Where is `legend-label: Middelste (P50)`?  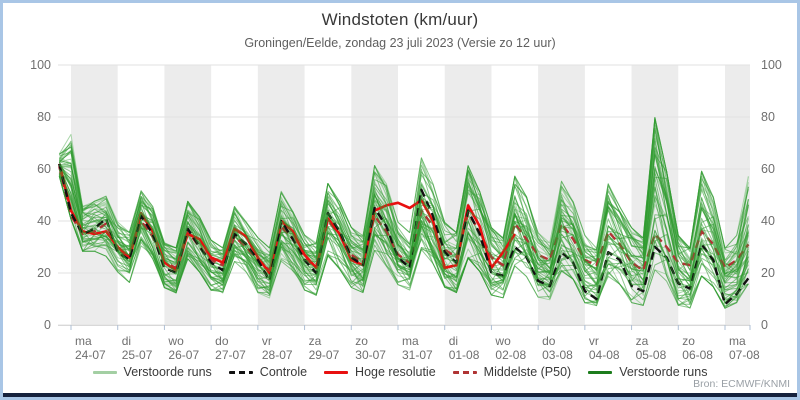 legend-label: Middelste (P50) is located at coordinates (527, 372).